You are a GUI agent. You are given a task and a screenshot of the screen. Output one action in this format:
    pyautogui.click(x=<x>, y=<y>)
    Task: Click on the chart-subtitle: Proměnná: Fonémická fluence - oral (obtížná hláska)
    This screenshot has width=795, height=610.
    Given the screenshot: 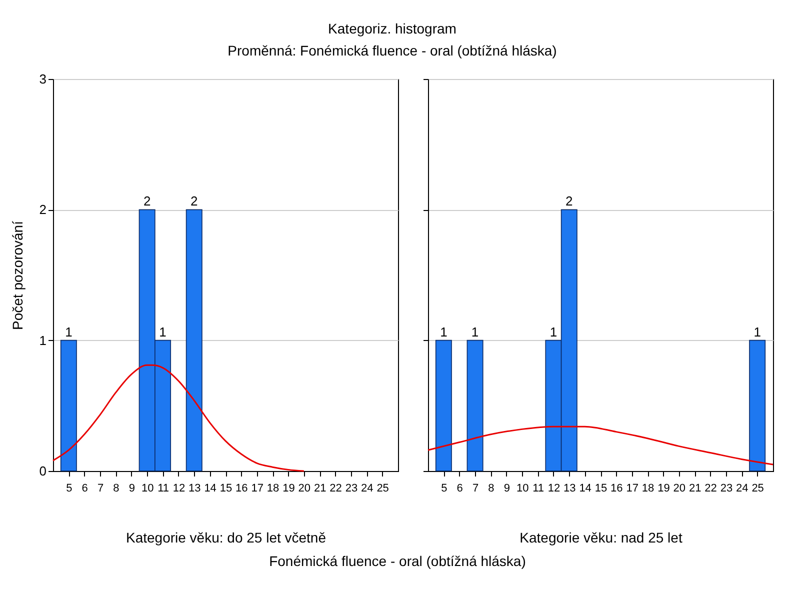 What is the action you would take?
    pyautogui.click(x=392, y=50)
    